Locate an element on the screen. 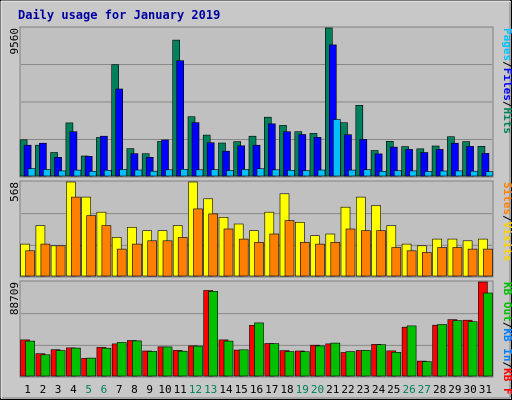  x-tick-label-23: 23 is located at coordinates (363, 389).